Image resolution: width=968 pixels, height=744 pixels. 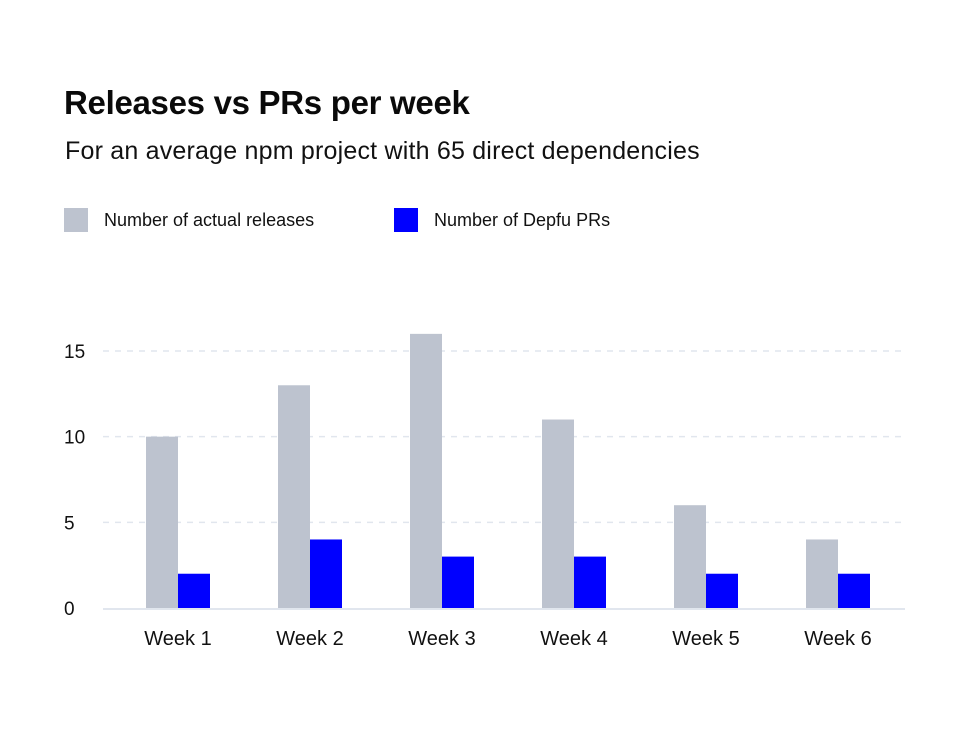 What do you see at coordinates (74, 352) in the screenshot?
I see `y-tick-label-15: 15` at bounding box center [74, 352].